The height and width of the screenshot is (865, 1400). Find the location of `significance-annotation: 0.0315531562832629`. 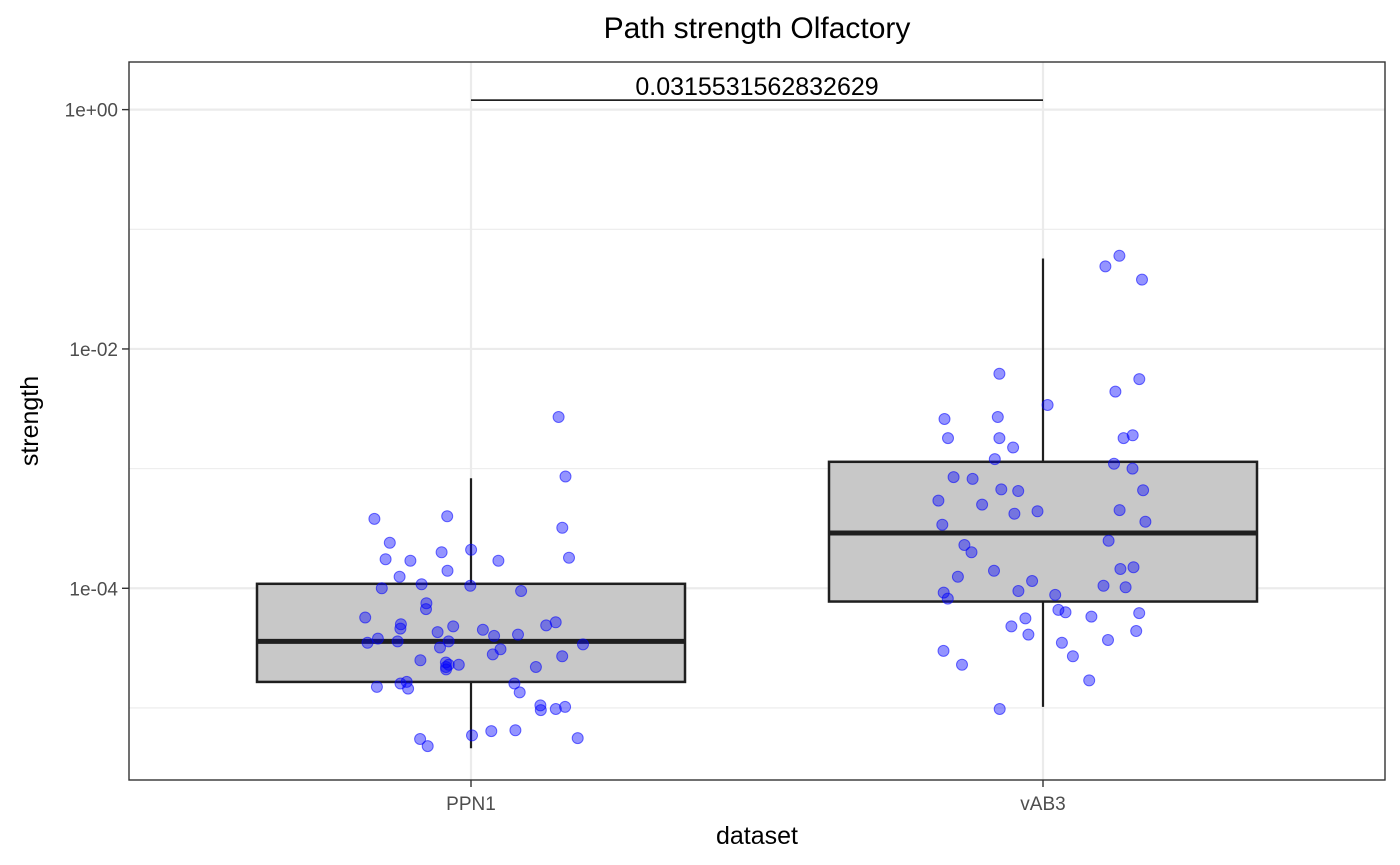

significance-annotation: 0.0315531562832629 is located at coordinates (757, 87).